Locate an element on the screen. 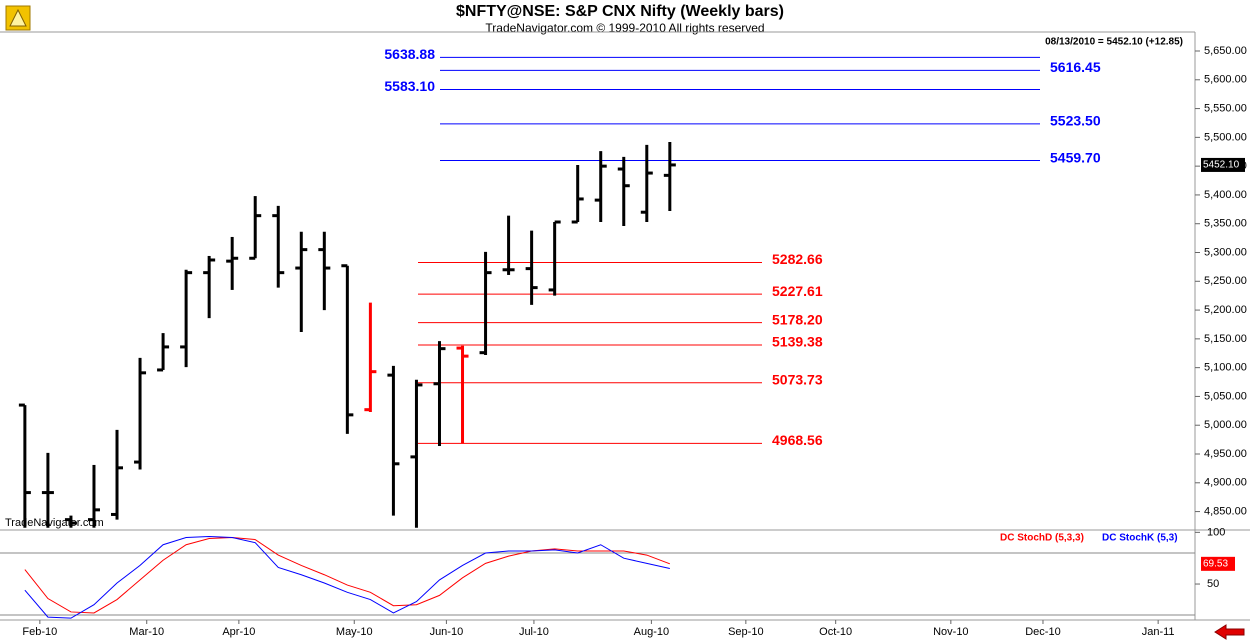 The image size is (1250, 643). y-tick-label: 5,050.00 is located at coordinates (1225, 396).